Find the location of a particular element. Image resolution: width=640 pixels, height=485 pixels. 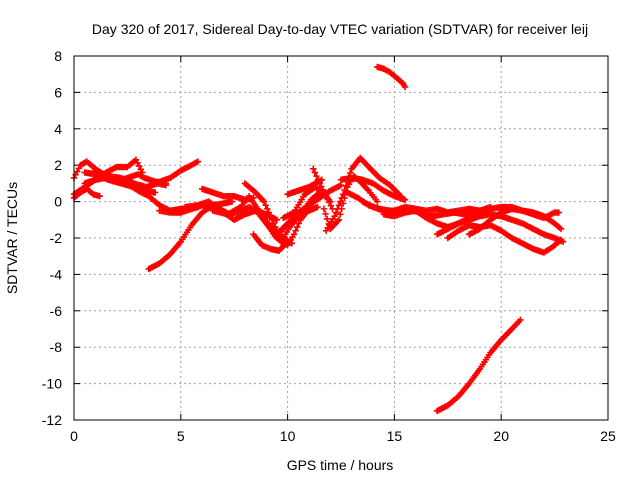

x-tick-label: 15 is located at coordinates (395, 436).